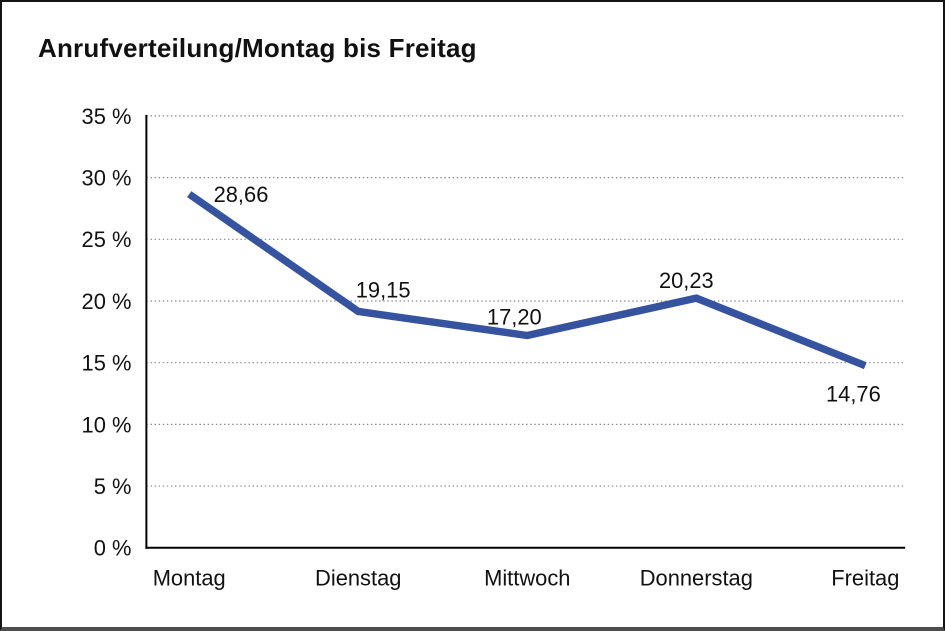  I want to click on y-axis-tick-label: 20 %, so click(107, 301).